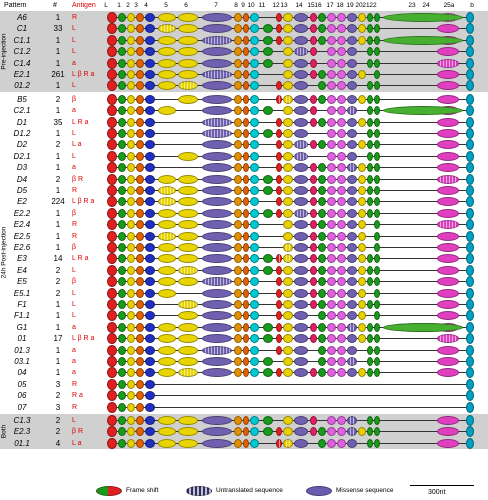  Describe the element at coordinates (244, 202) in the screenshot. I see `pattern-row: E2 224 L β R a` at that location.